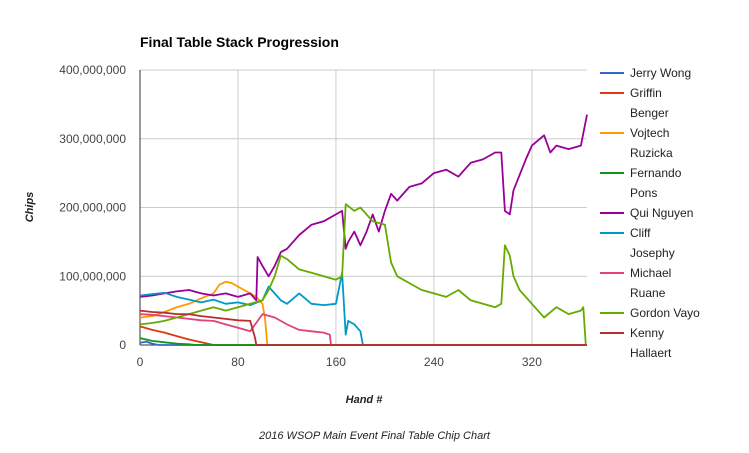  What do you see at coordinates (656, 173) in the screenshot?
I see `legend-label-fernando-pons: Fernando` at bounding box center [656, 173].